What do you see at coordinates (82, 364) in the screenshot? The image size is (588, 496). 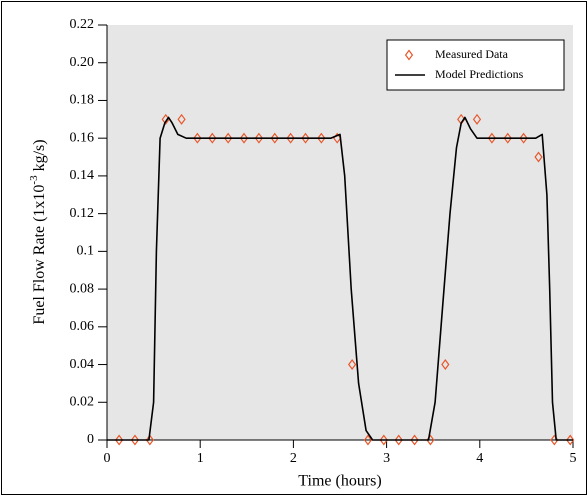 I see `y-tick-label: 0.04` at bounding box center [82, 364].